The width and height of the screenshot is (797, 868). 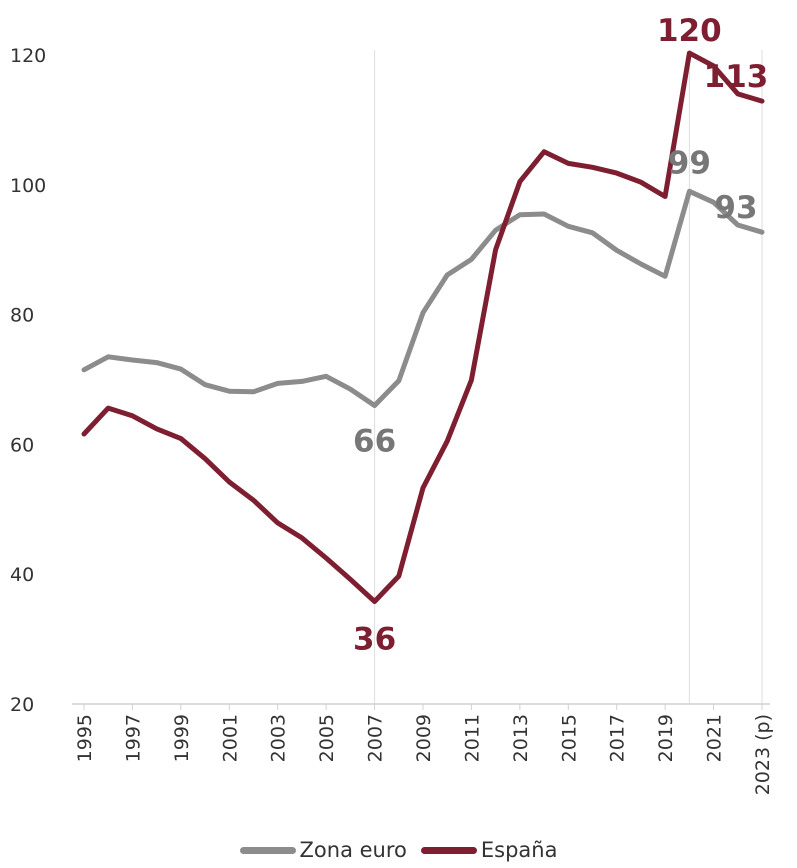 I want to click on legend: Zona euro España, so click(x=398, y=850).